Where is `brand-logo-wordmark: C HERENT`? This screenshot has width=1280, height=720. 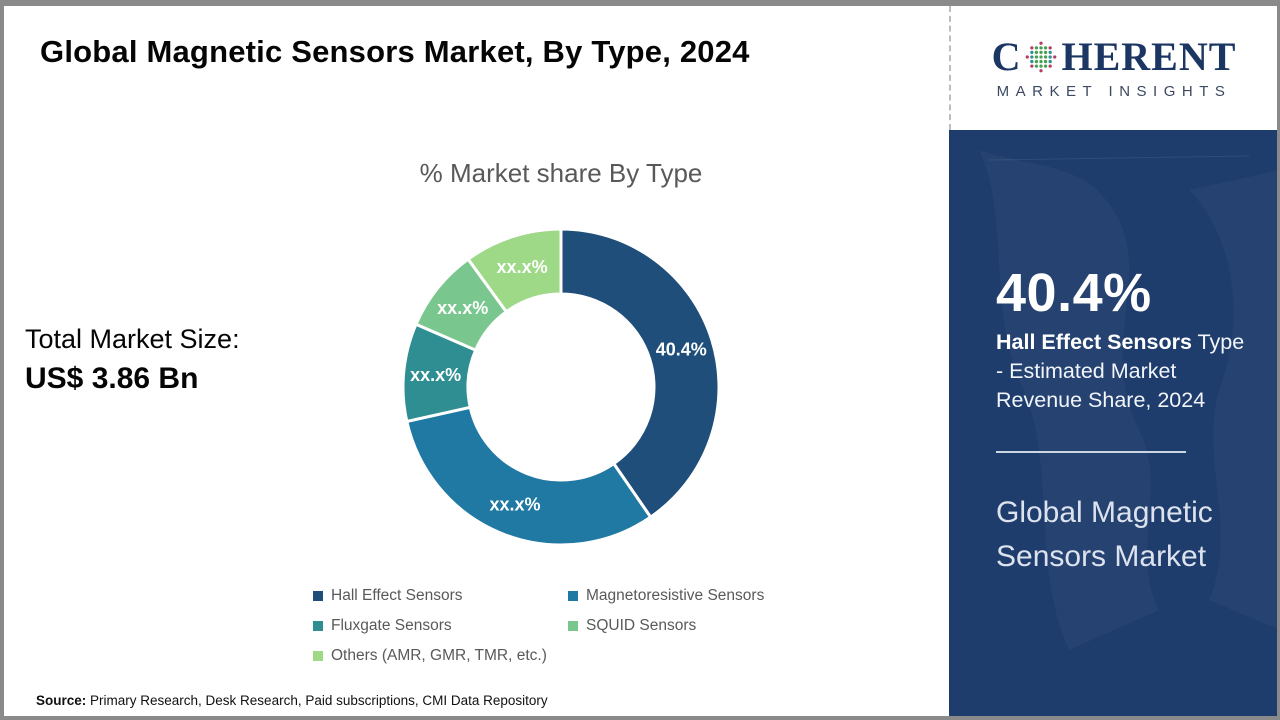
brand-logo-wordmark: C HERENT is located at coordinates (1114, 56).